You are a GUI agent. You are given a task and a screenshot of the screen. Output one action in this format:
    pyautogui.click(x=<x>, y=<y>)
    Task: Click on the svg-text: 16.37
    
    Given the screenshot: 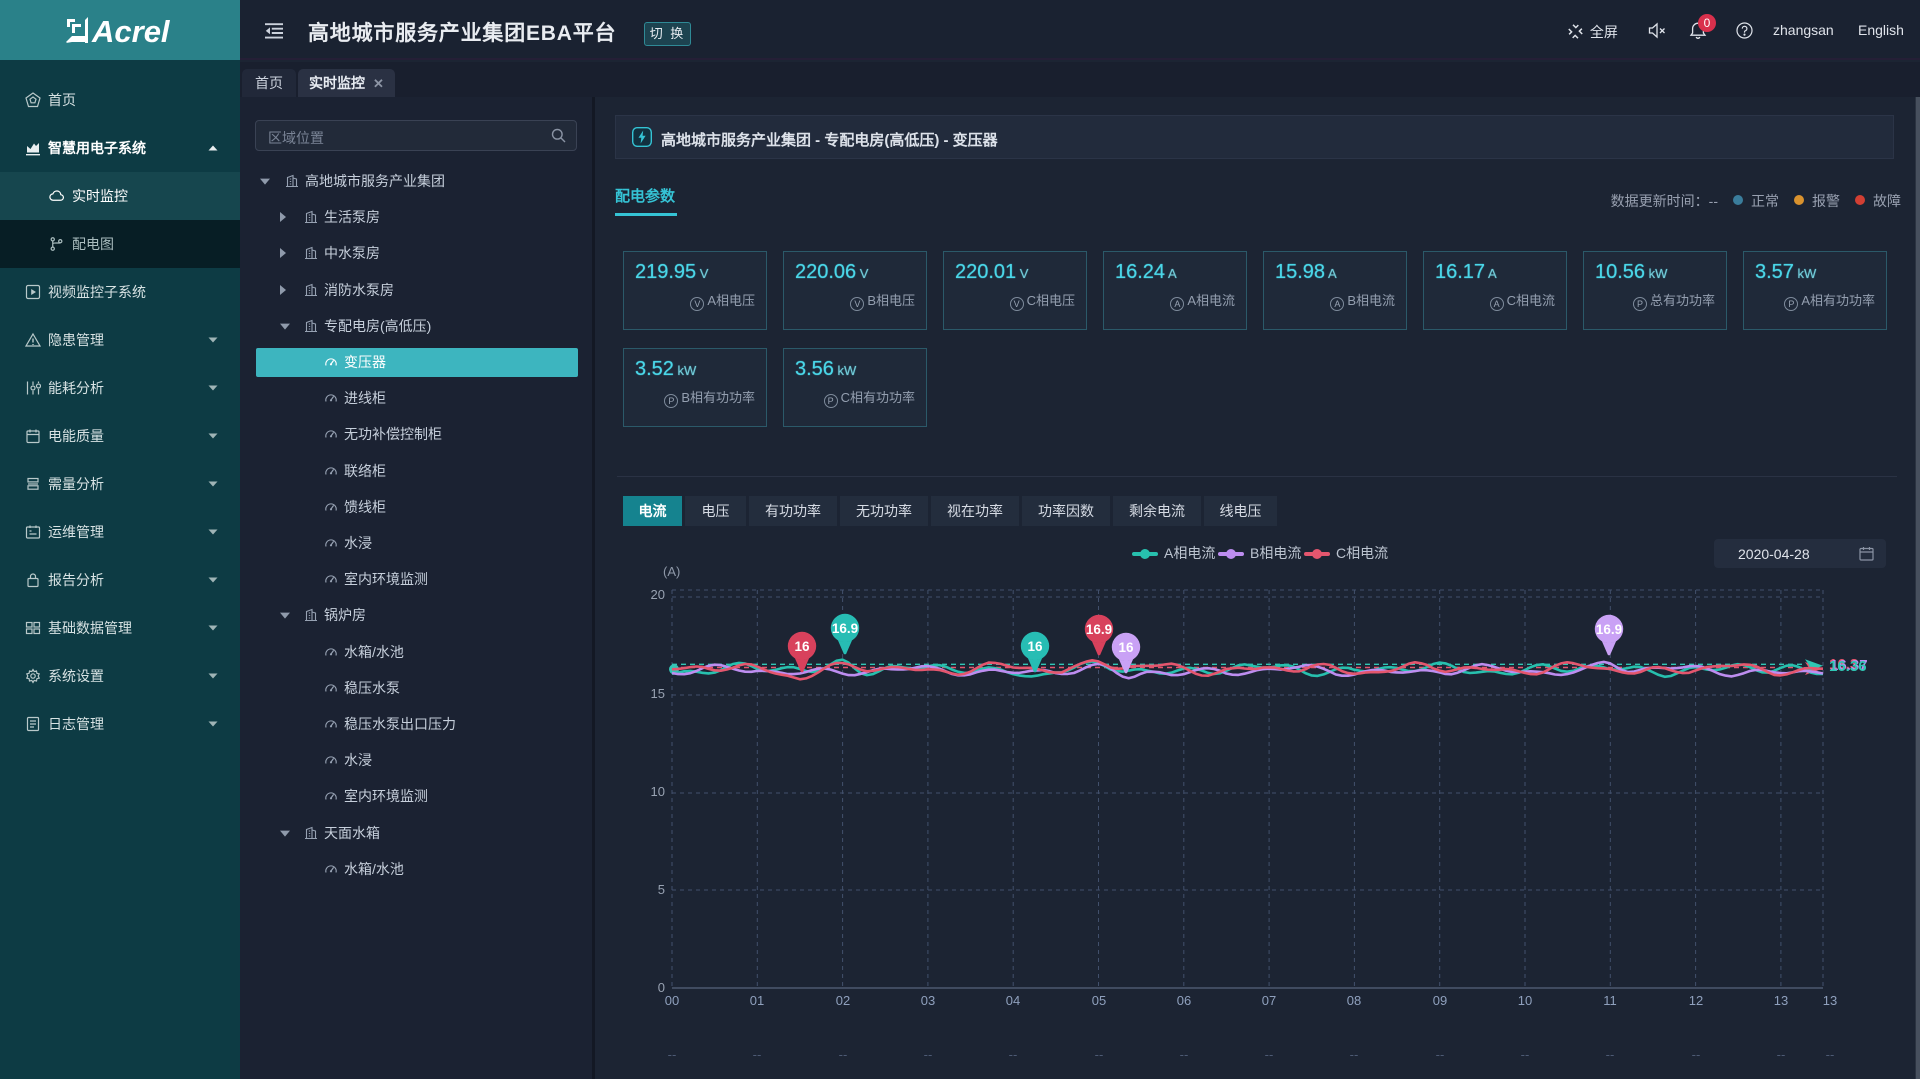 What is the action you would take?
    pyautogui.click(x=1849, y=665)
    